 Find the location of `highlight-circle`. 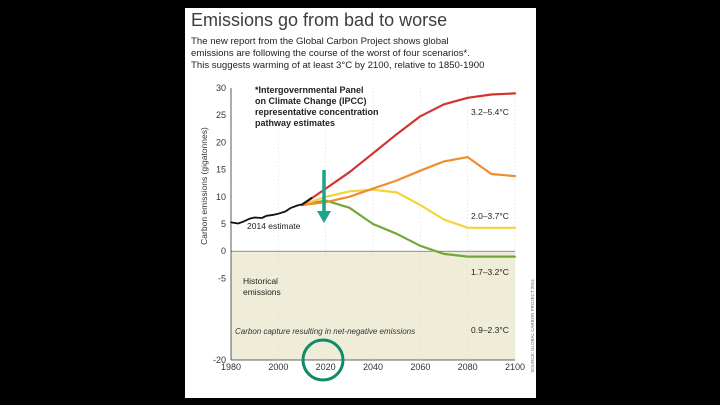

highlight-circle is located at coordinates (323, 360).